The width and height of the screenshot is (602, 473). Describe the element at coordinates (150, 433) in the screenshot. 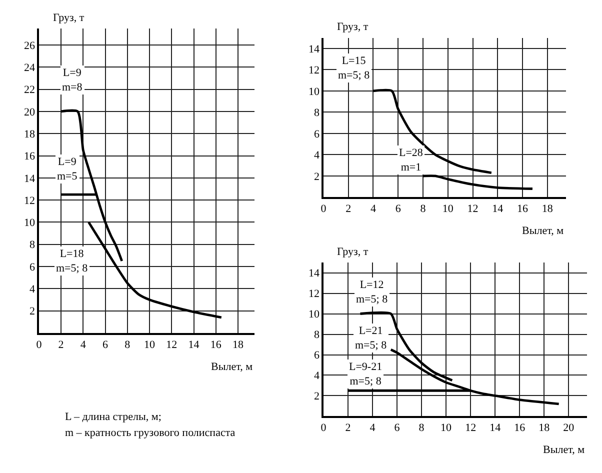

I see `text: m – кратность грузового полиспаста` at that location.